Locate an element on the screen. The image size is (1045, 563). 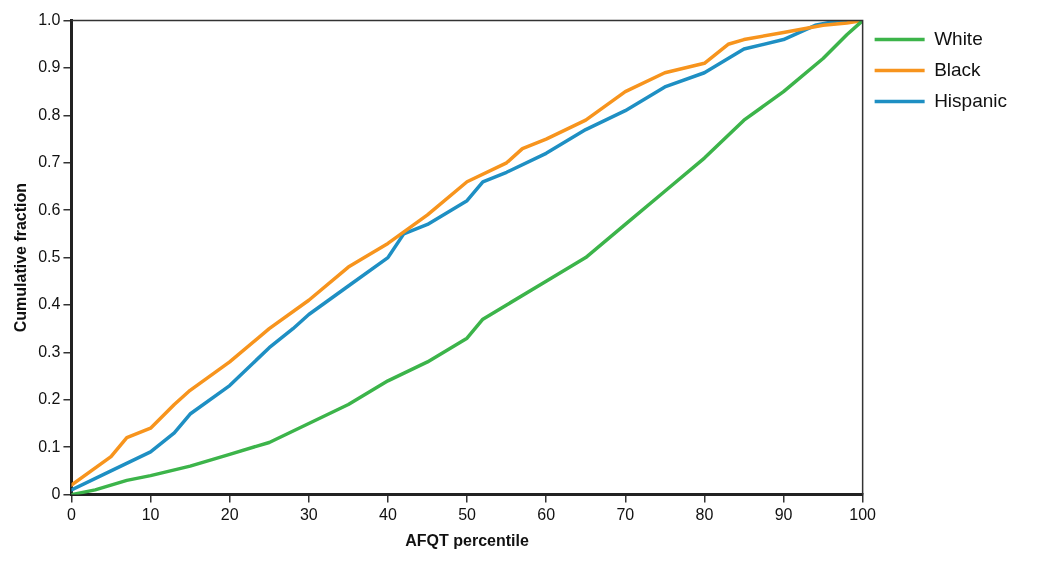
y-tick-label: 1.0 is located at coordinates (49, 20).